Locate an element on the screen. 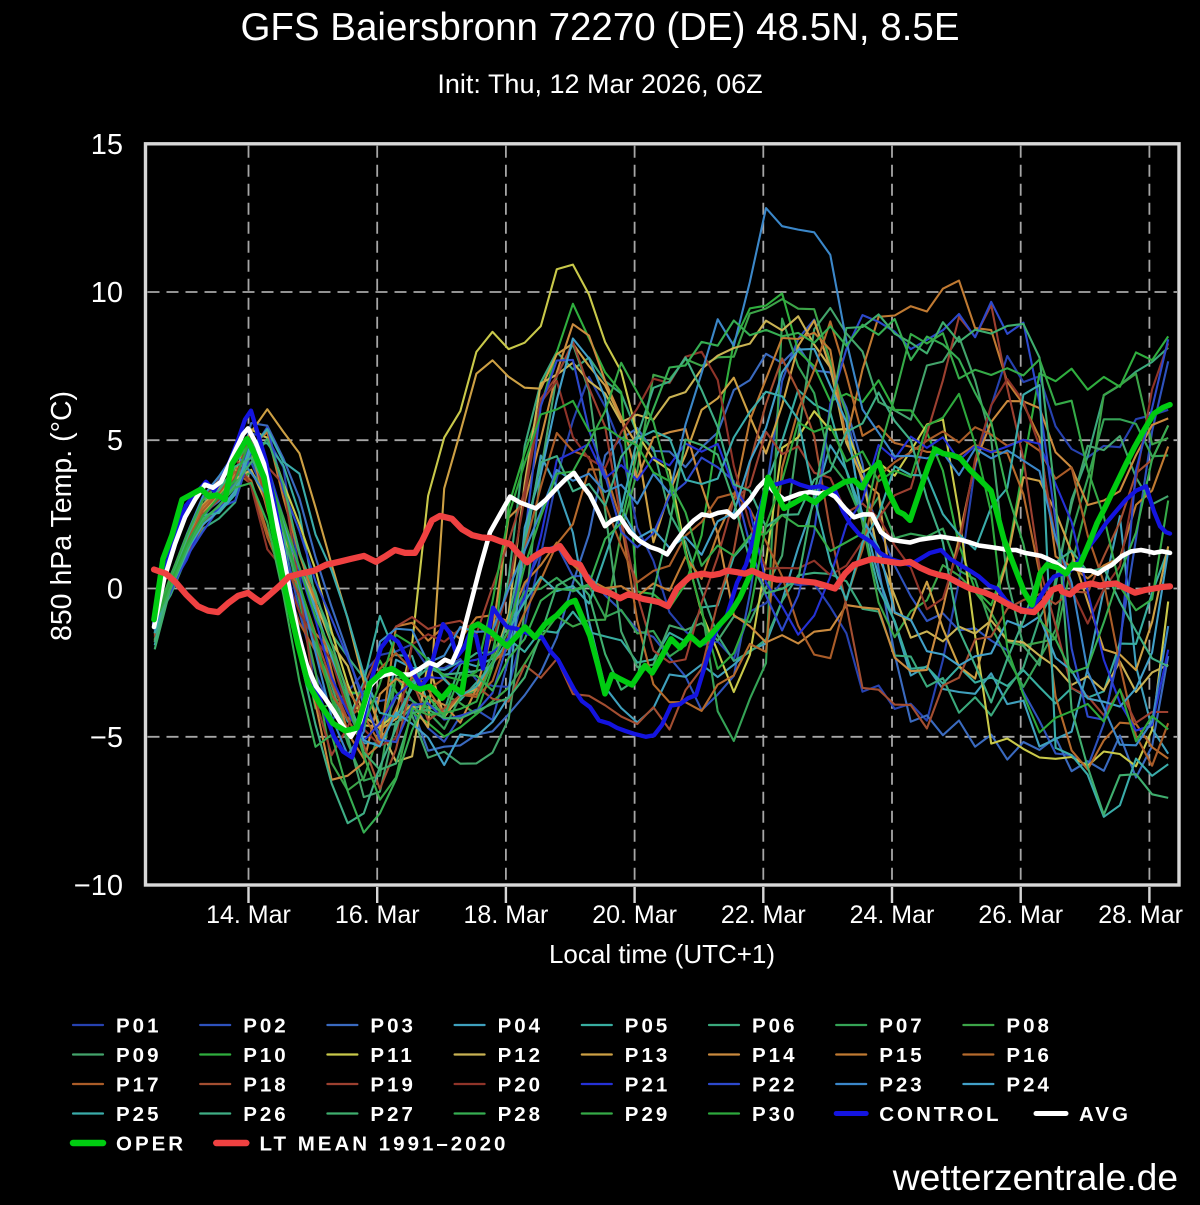 This screenshot has height=1205, width=1200. svg-text: P13 is located at coordinates (647, 1055).